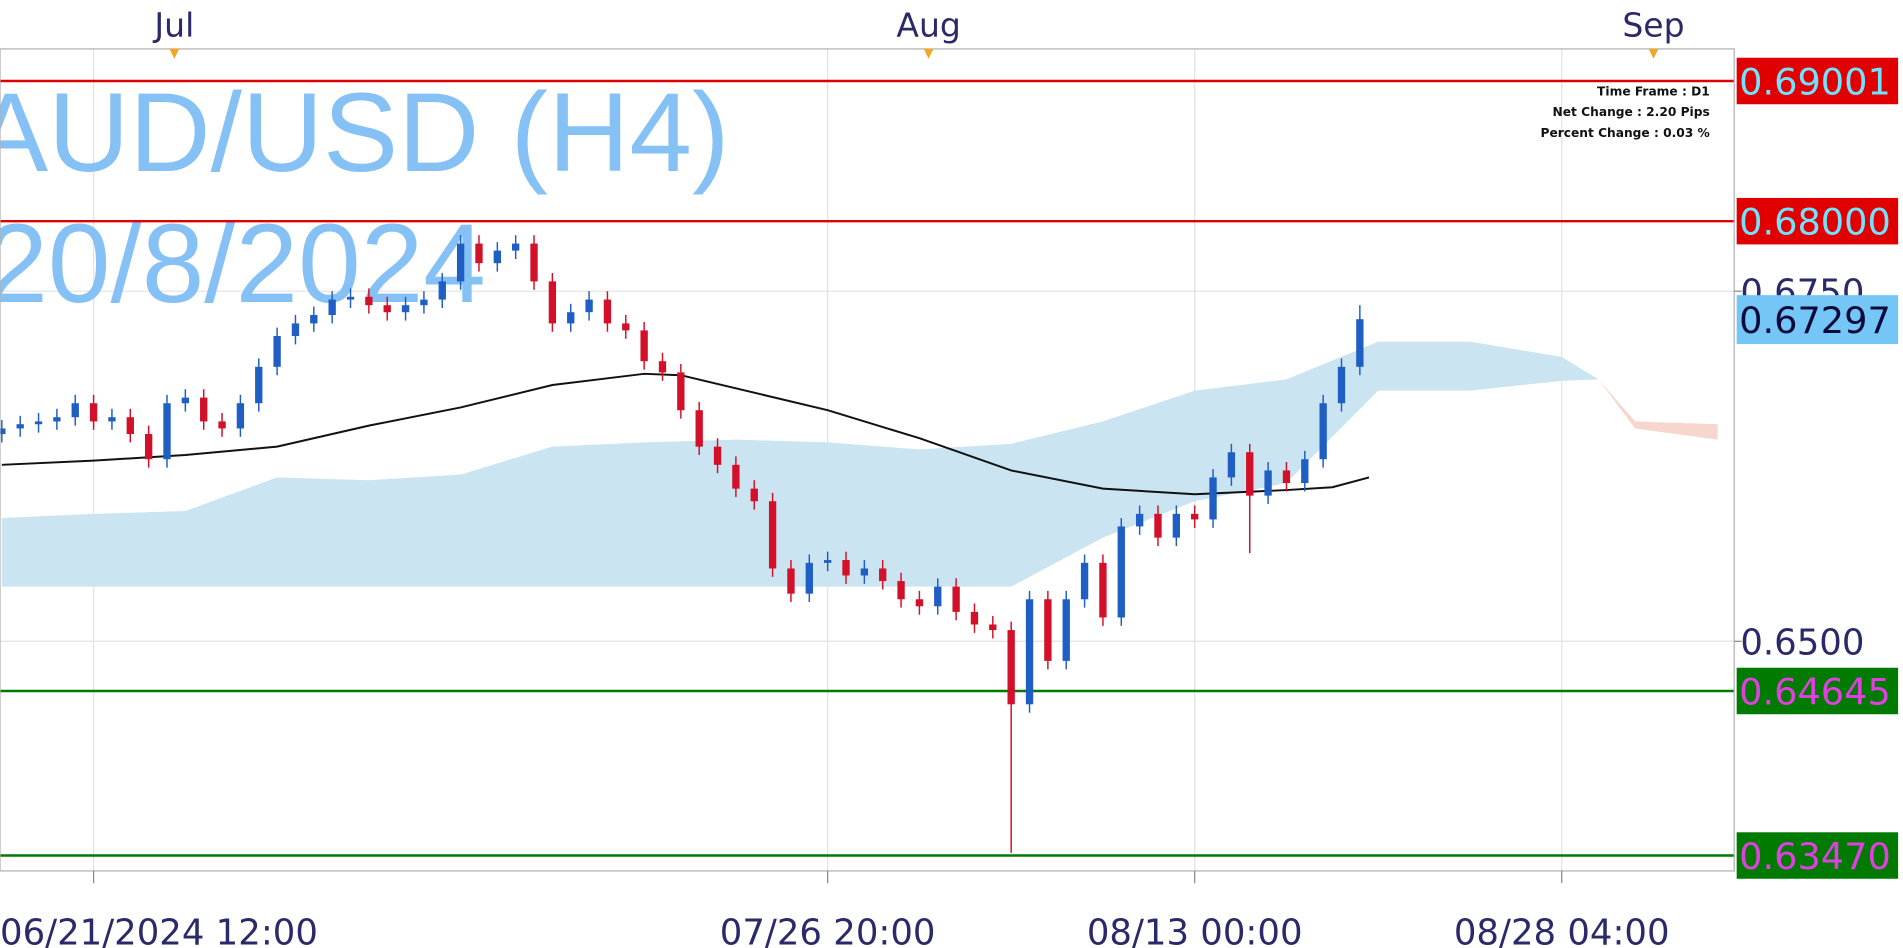 The height and width of the screenshot is (948, 1903). What do you see at coordinates (1802, 643) in the screenshot?
I see `y-tick-label: 0.6500` at bounding box center [1802, 643].